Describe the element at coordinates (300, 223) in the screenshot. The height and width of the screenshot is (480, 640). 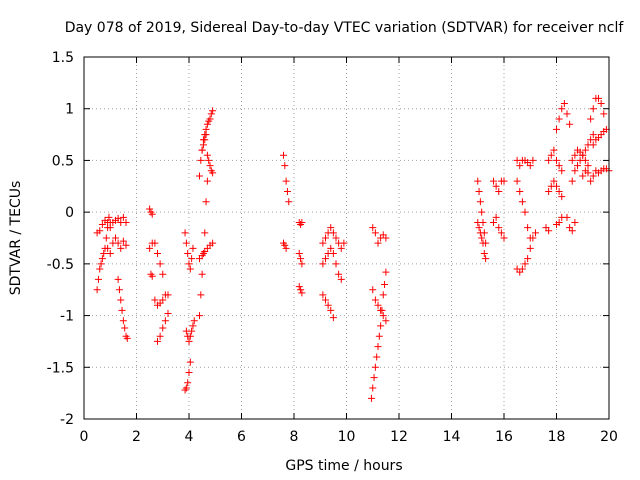
I see `series-s19` at that location.